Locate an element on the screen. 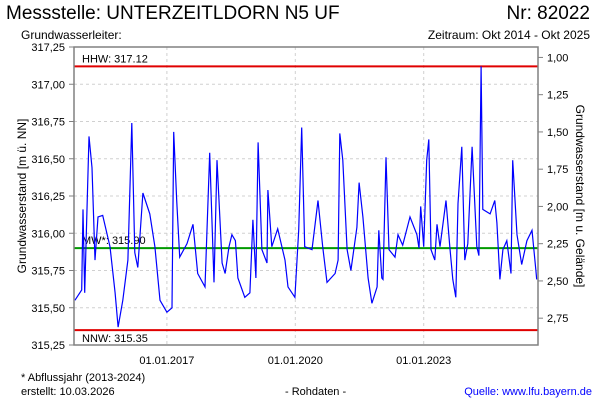 Image resolution: width=600 pixels, height=400 pixels. y-tick-label: 316,25 is located at coordinates (48, 197).